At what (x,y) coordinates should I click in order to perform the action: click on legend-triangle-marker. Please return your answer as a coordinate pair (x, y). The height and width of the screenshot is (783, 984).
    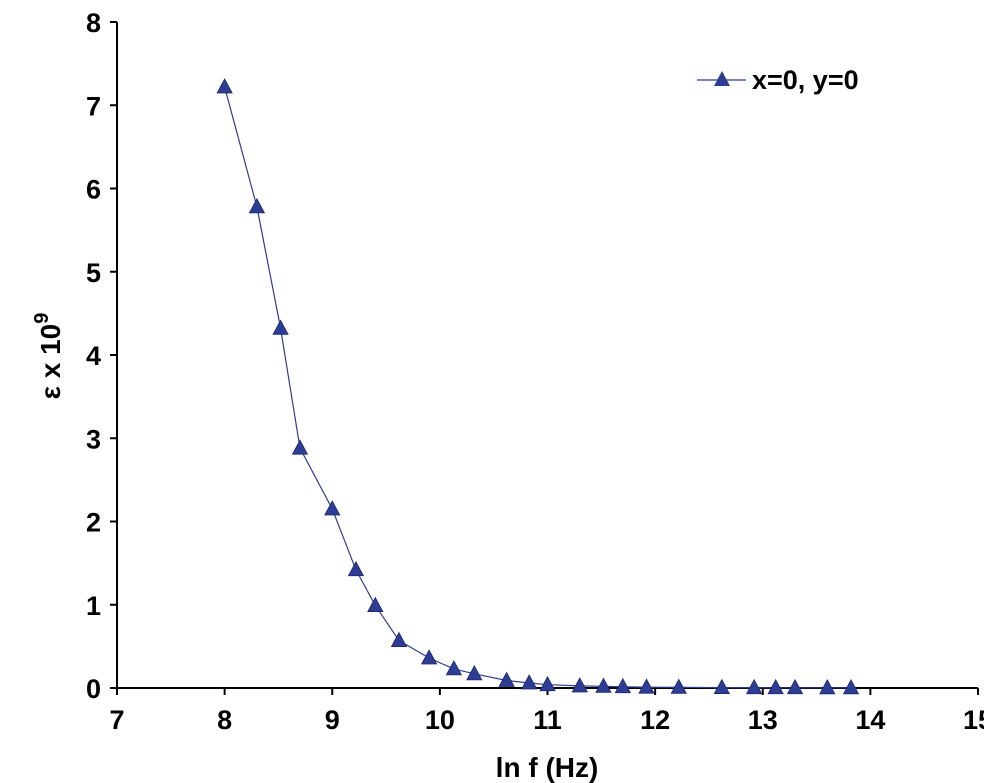
    Looking at the image, I should click on (722, 78).